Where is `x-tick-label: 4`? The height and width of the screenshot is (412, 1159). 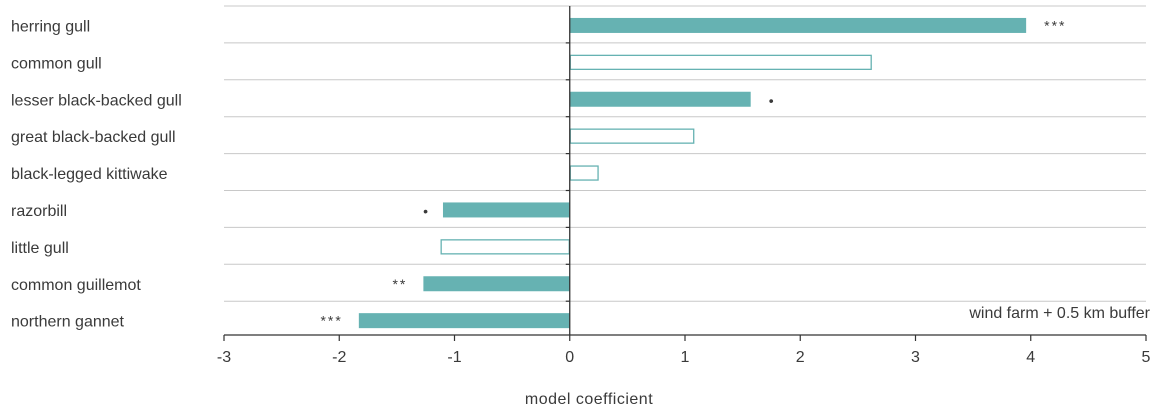 x-tick-label: 4 is located at coordinates (1030, 357).